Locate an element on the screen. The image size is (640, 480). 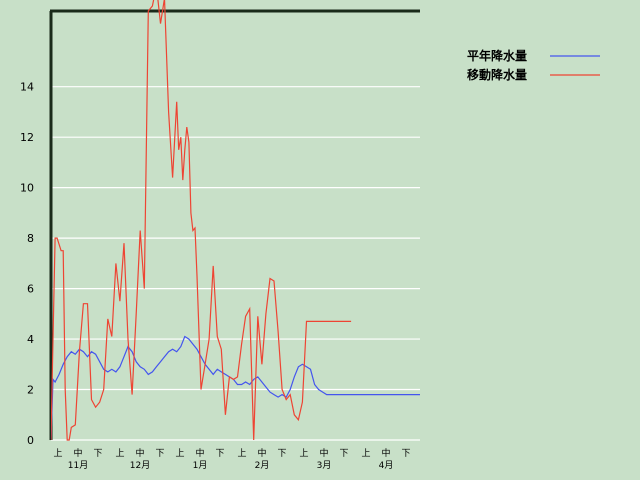
y-axis-tick-labels: 0 2 4 6 8 10 12 14 is located at coordinates (27, 264).